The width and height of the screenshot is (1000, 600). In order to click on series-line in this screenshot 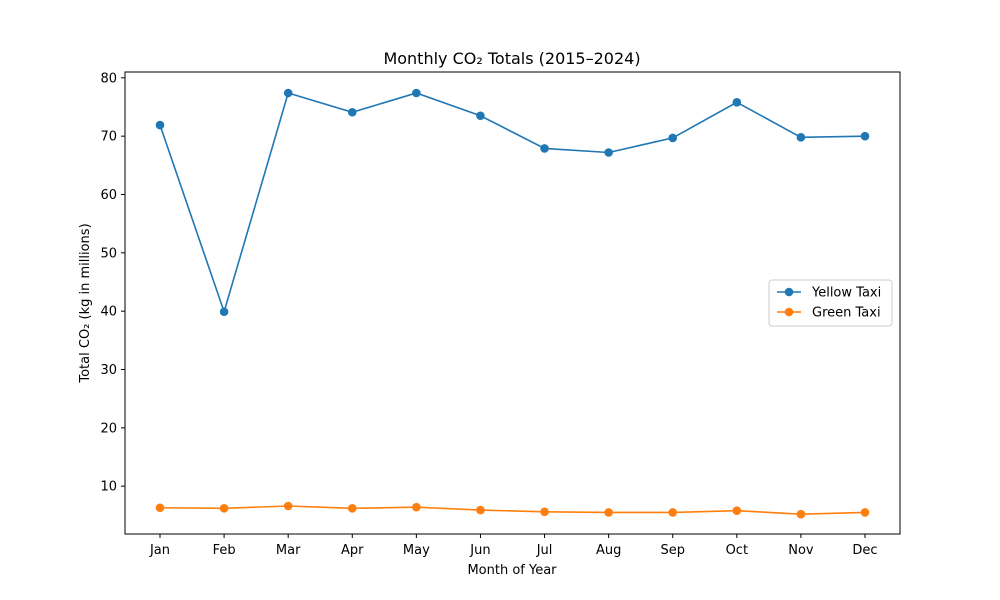, I will do `click(512, 510)`.